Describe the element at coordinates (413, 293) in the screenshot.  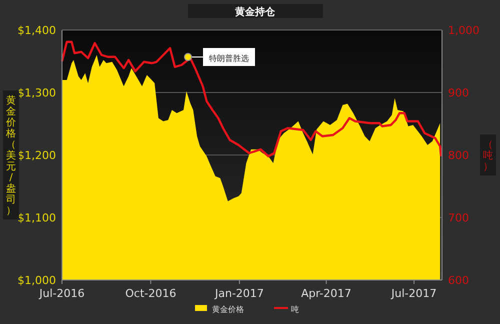
I see `x-tick-label: Jul-2017` at that location.